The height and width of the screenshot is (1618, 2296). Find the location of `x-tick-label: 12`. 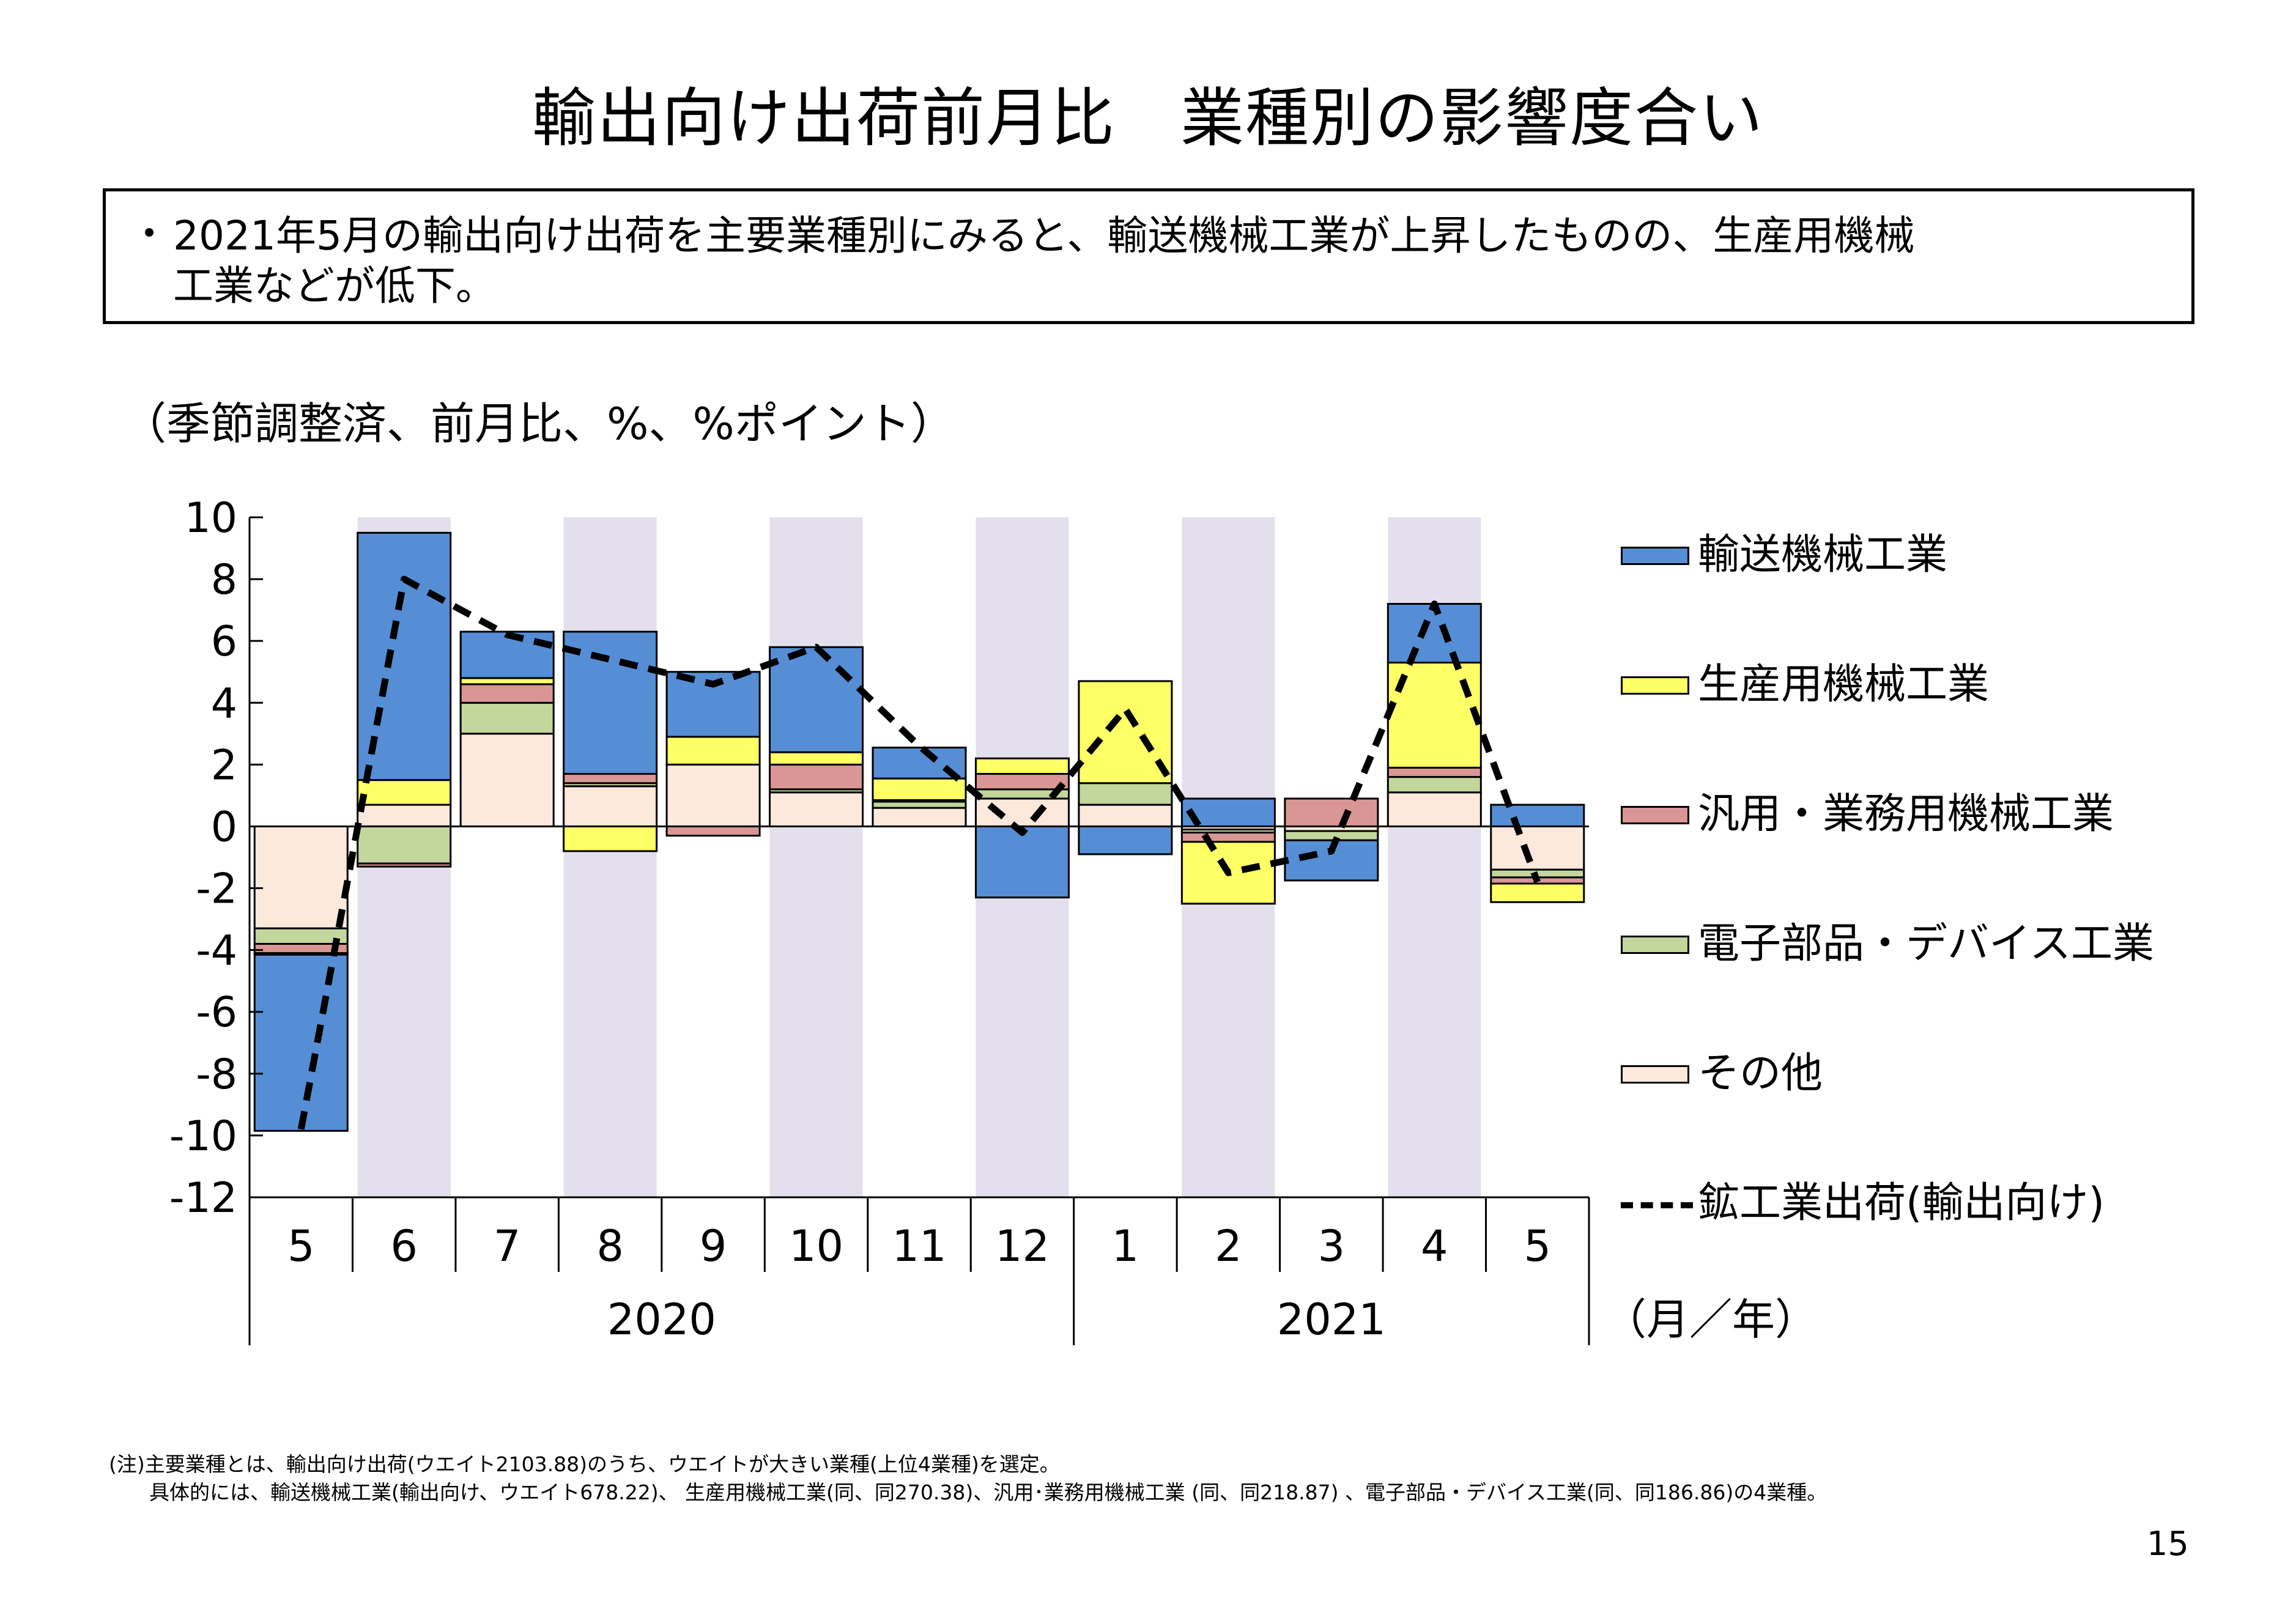

x-tick-label: 12 is located at coordinates (1022, 1246).